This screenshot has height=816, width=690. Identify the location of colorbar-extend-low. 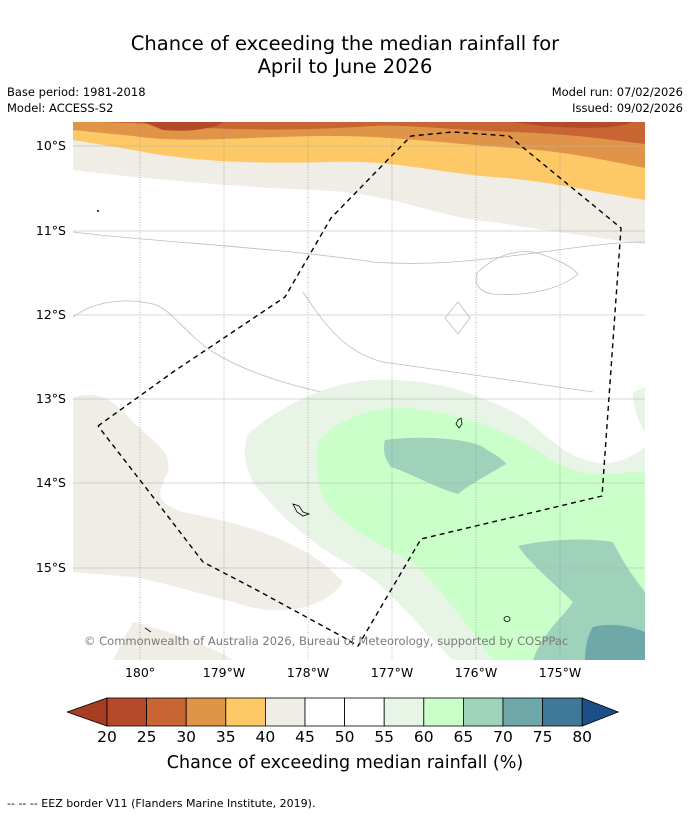
(87, 712).